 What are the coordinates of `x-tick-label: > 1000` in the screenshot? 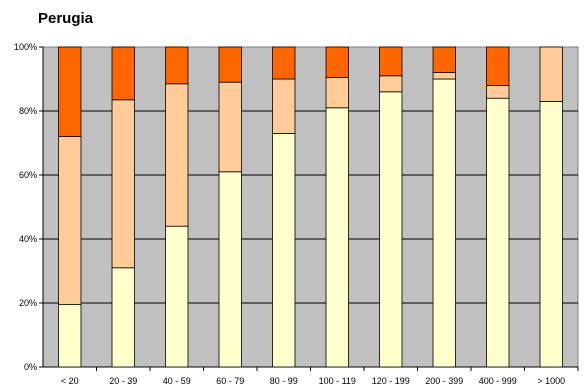 It's located at (551, 381).